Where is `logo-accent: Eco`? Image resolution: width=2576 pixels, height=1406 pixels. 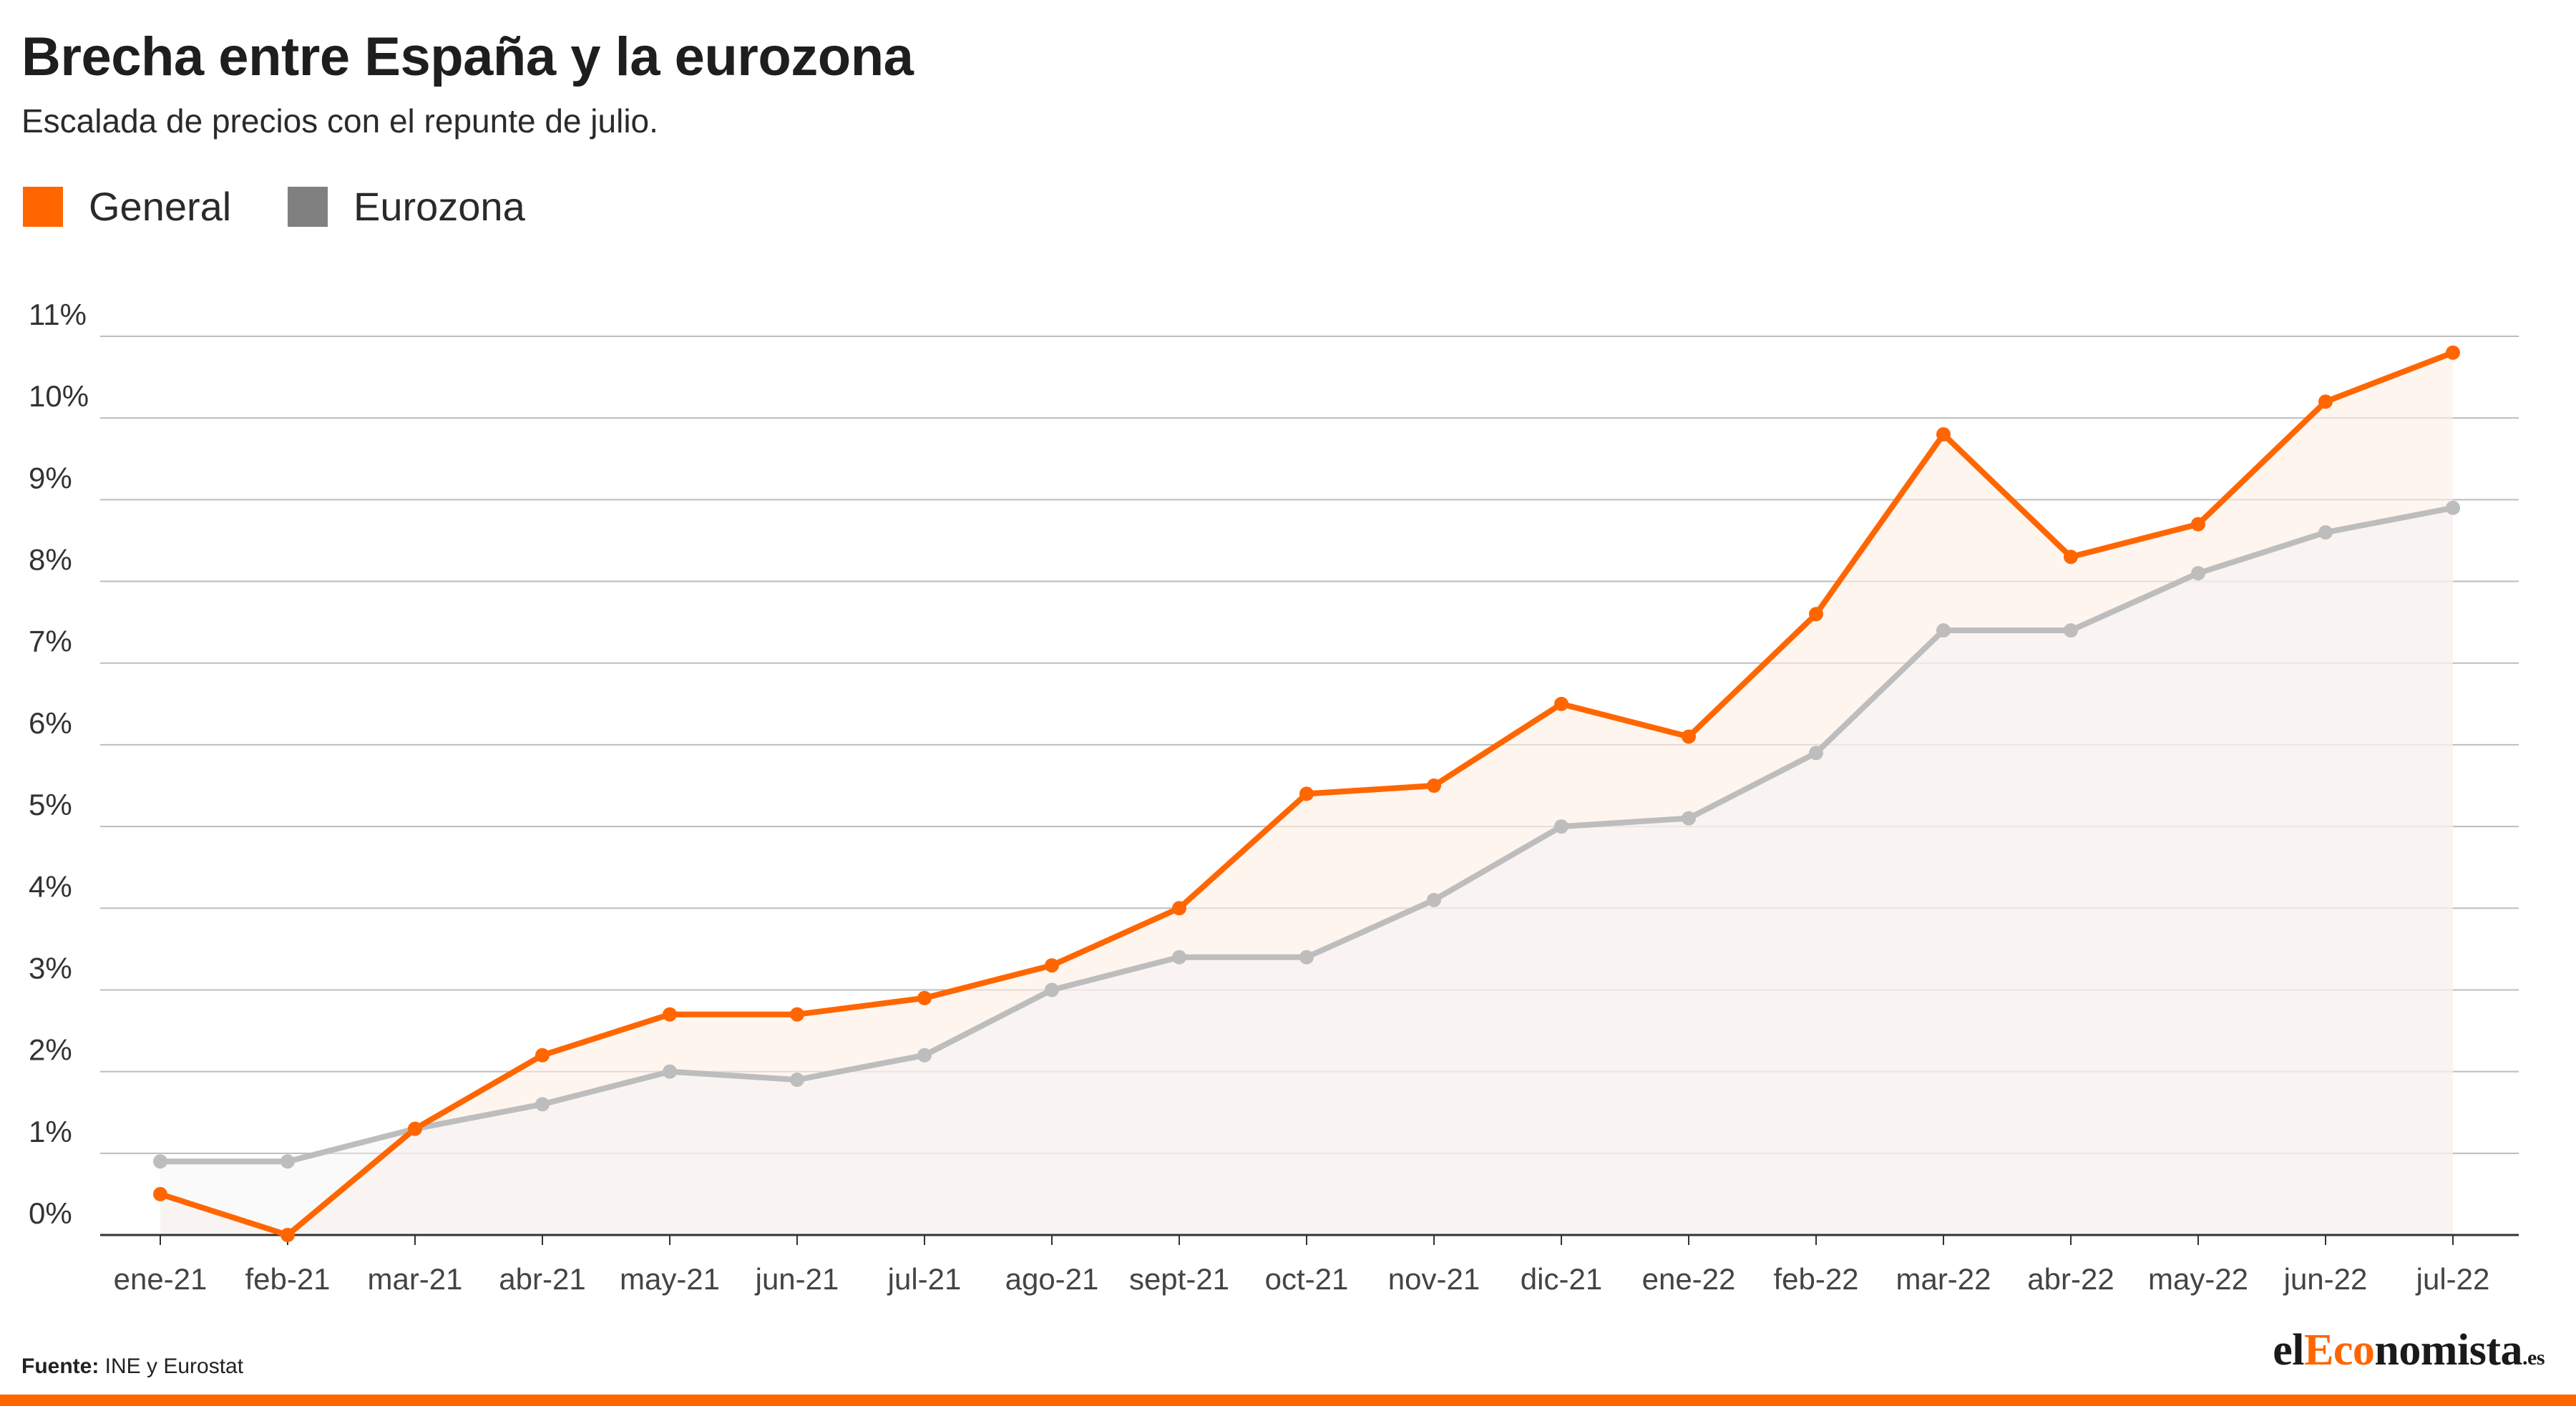
logo-accent: Eco is located at coordinates (2339, 1350).